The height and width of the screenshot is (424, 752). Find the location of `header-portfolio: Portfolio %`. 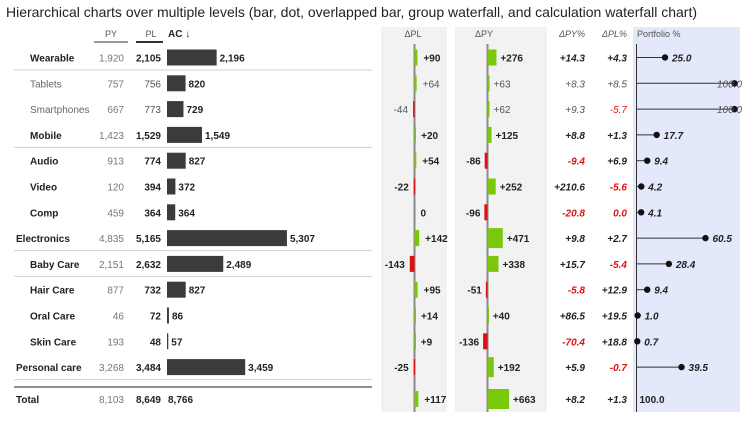

header-portfolio: Portfolio % is located at coordinates (659, 34).